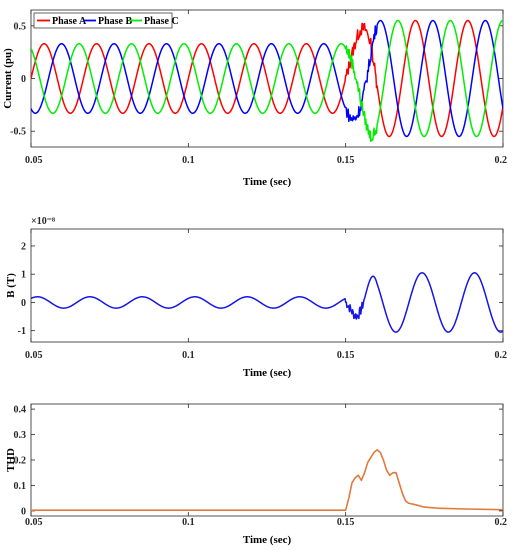  What do you see at coordinates (20, 486) in the screenshot?
I see `y-tick-label: 0.1` at bounding box center [20, 486].